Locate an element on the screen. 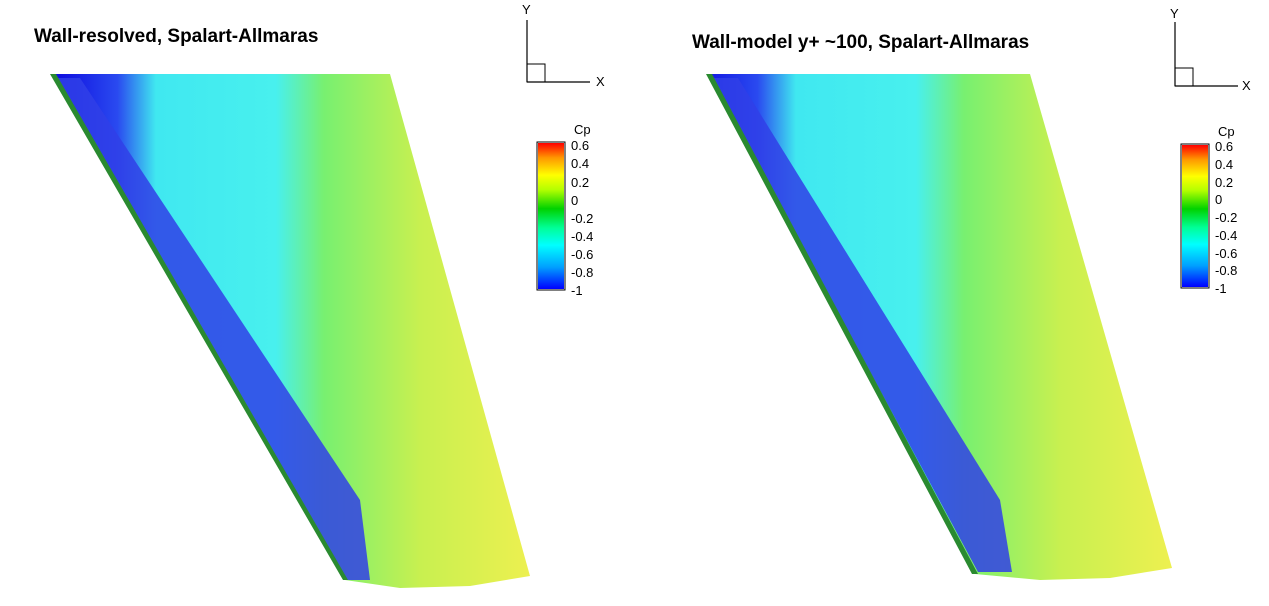 This screenshot has width=1269, height=606. panel-title: Wall-model y+ ~100, Spalart-Allmaras is located at coordinates (861, 42).